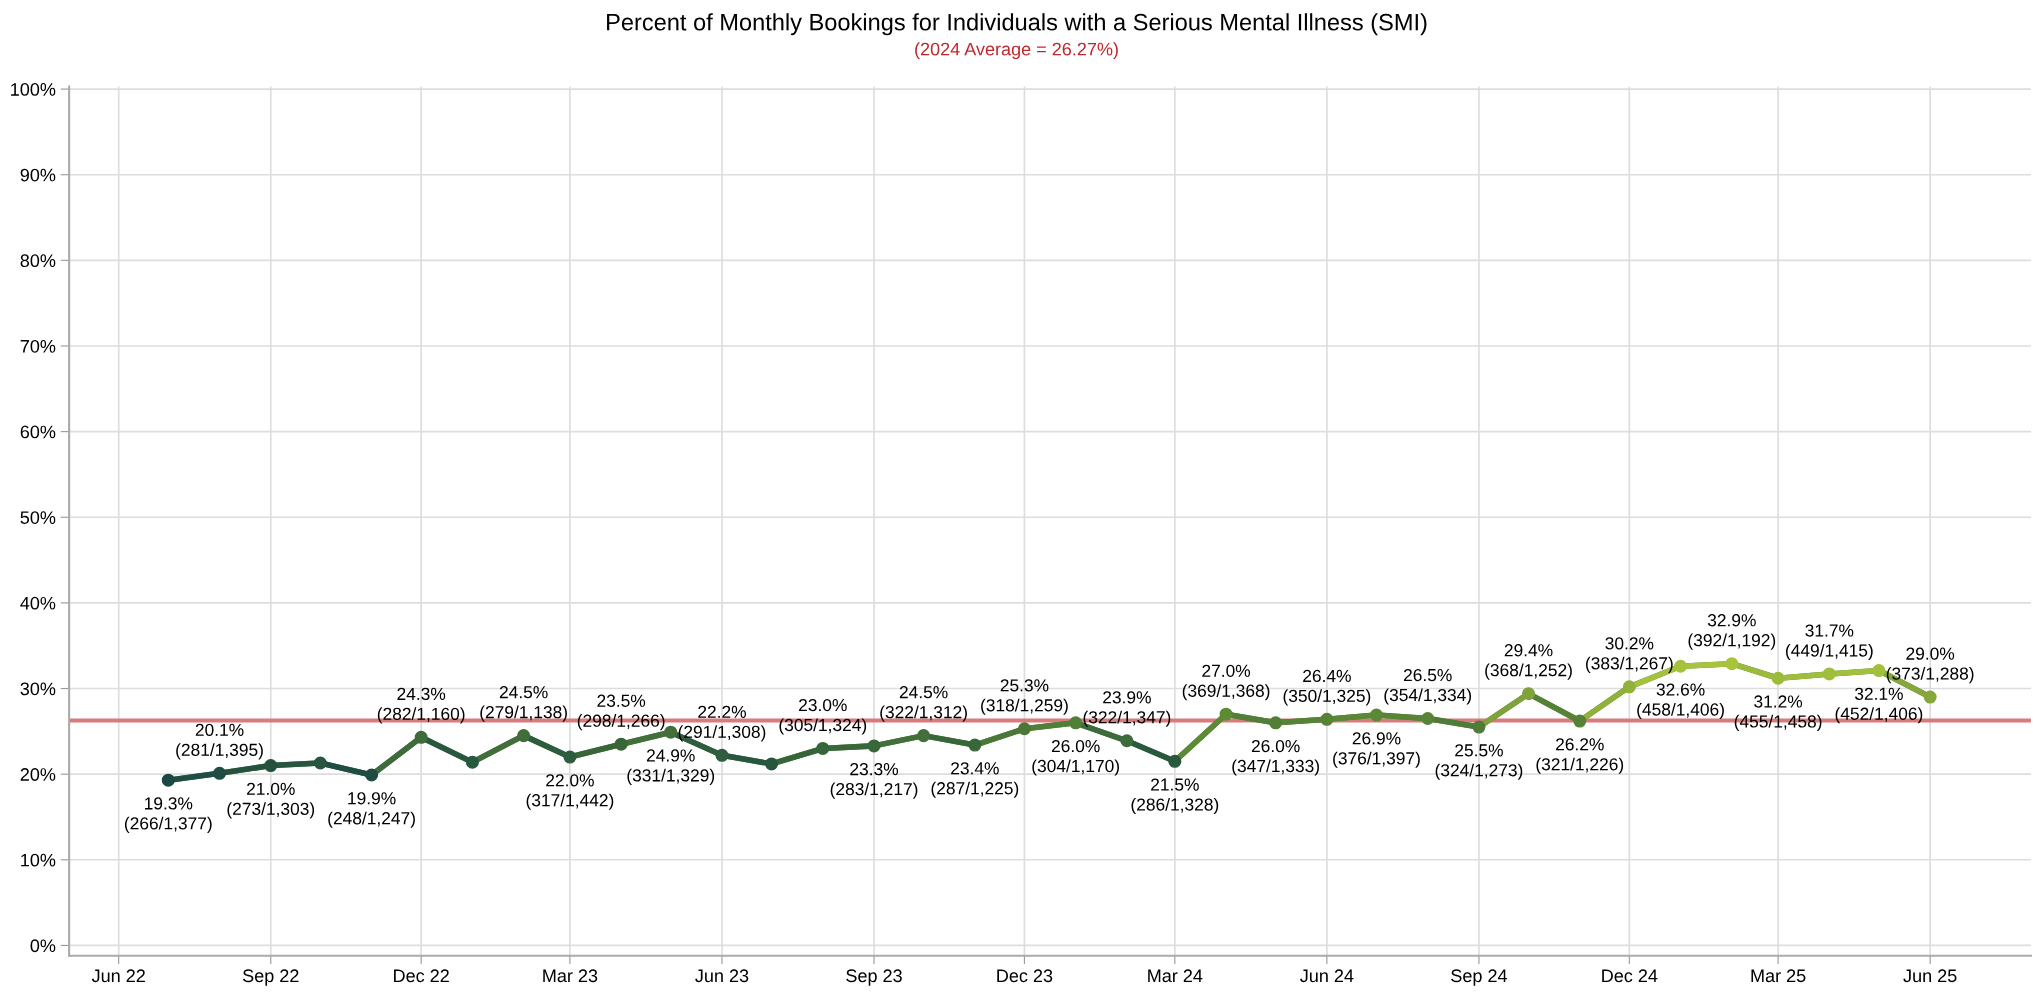 This screenshot has width=2033, height=1006. I want to click on x-tick-label: Dec 22, so click(421, 976).